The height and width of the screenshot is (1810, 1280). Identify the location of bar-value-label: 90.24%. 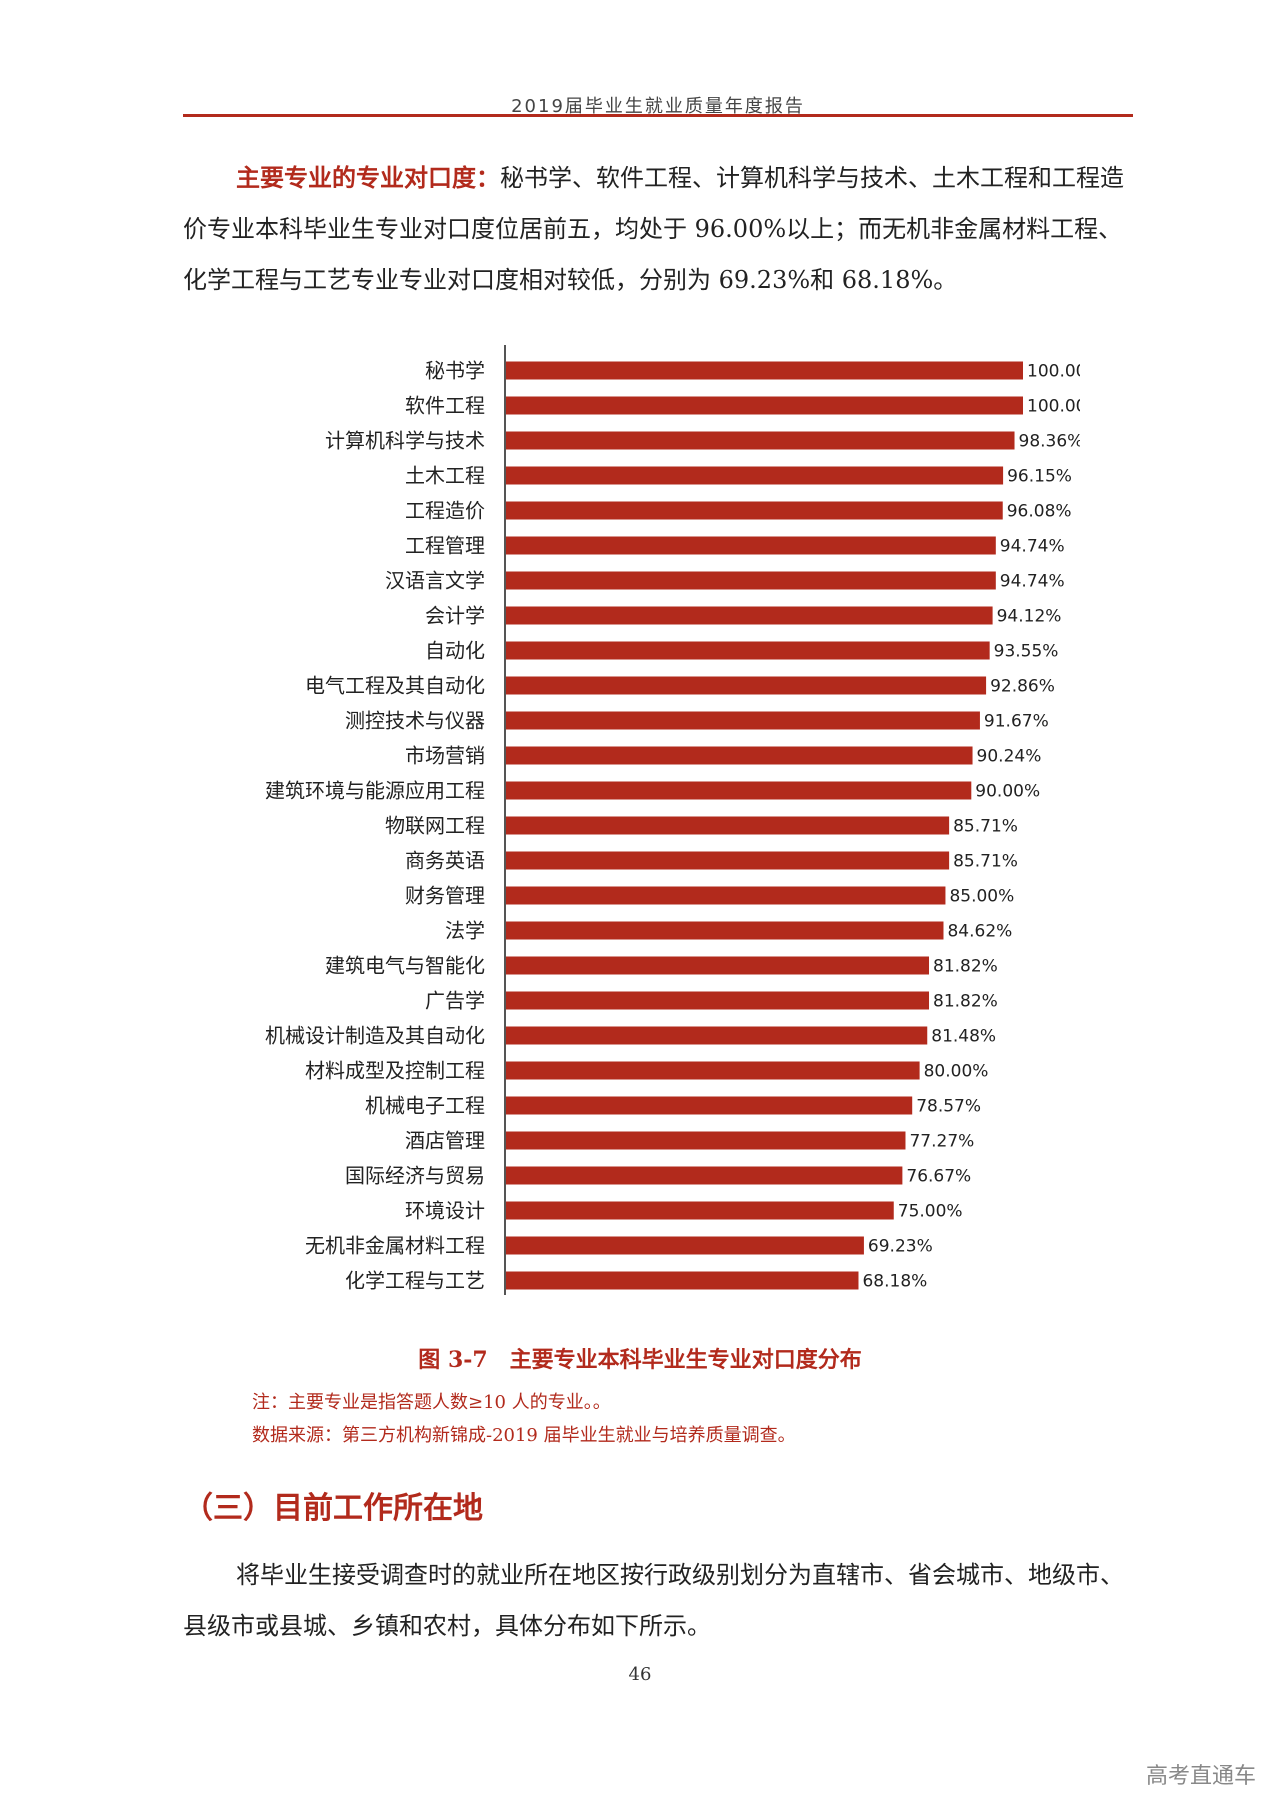
(1009, 757).